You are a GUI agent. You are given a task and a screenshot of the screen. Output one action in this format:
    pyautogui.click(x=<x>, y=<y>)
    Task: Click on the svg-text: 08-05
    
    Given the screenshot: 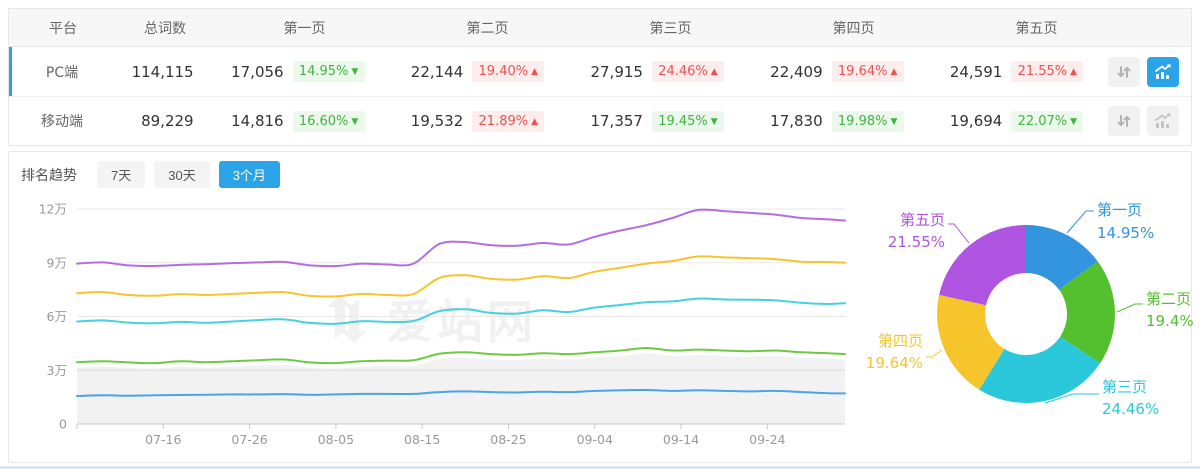 What is the action you would take?
    pyautogui.click(x=336, y=439)
    